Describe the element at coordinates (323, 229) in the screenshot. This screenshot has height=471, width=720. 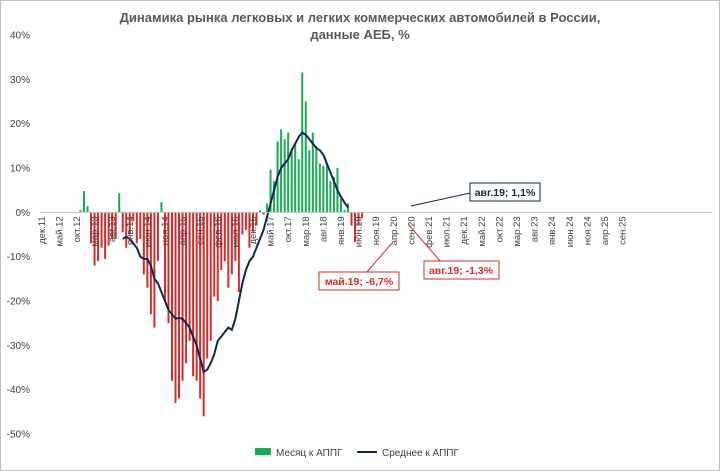
I see `x-tick-label: авг.18` at that location.